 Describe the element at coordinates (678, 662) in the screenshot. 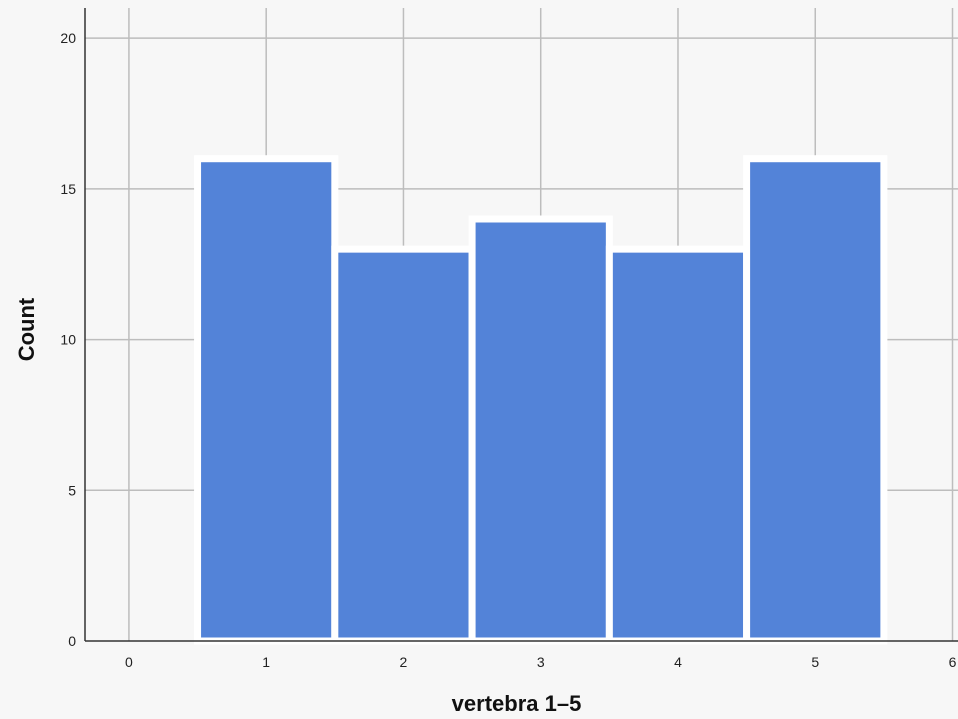

I see `x-tick-label-4: 4` at that location.